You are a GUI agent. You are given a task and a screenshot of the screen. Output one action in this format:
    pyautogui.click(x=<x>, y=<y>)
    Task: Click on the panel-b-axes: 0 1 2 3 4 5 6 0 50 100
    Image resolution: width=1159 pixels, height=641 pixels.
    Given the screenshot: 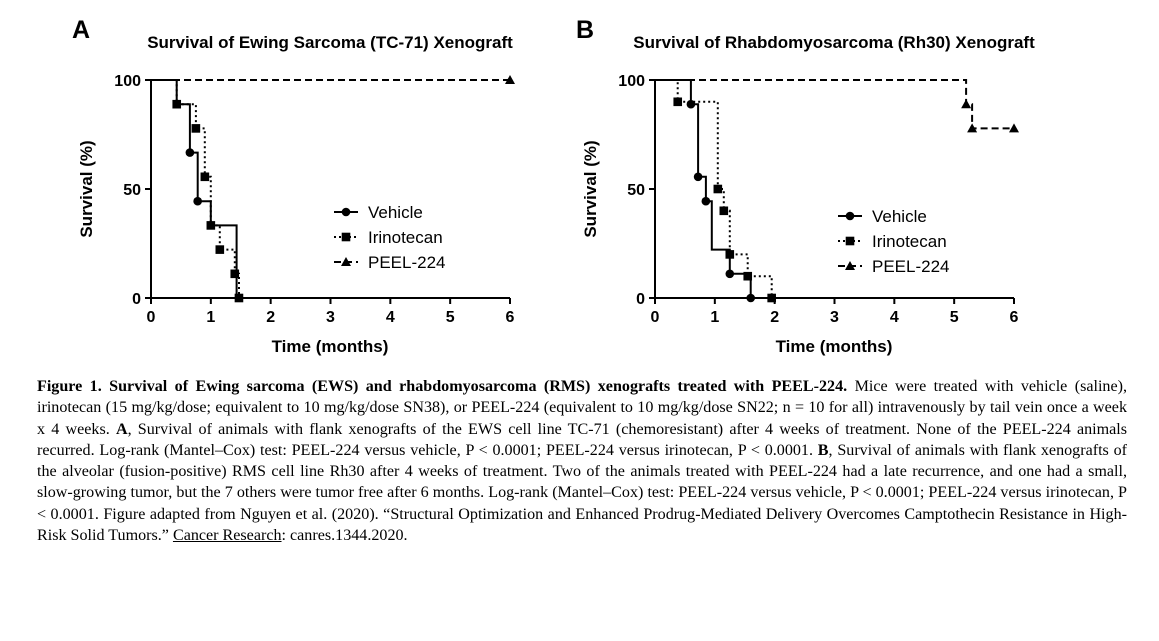 What is the action you would take?
    pyautogui.click(x=818, y=199)
    